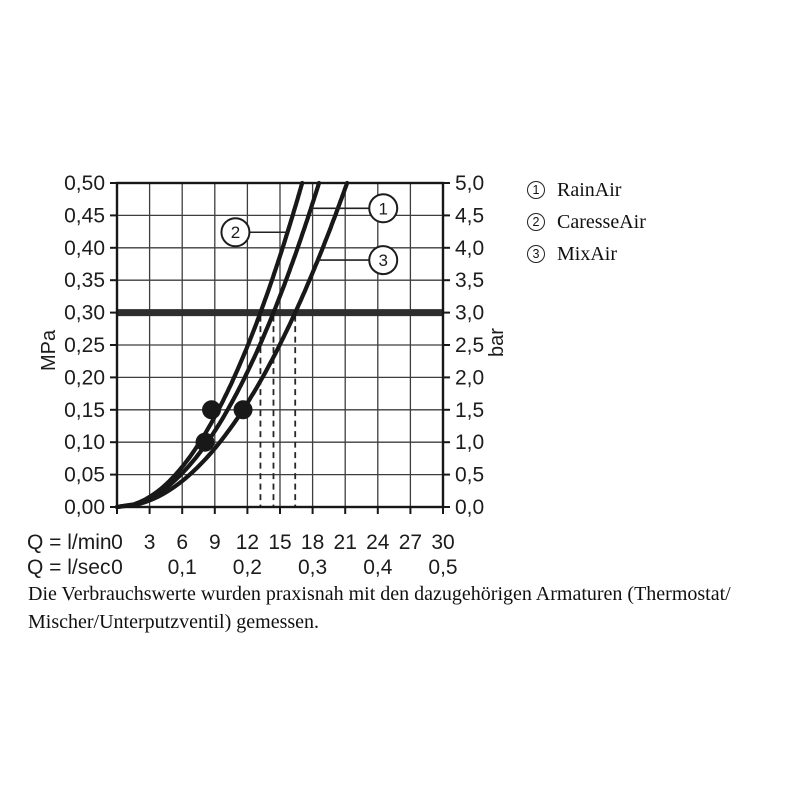 This screenshot has height=800, width=800. Describe the element at coordinates (469, 507) in the screenshot. I see `y-axis-right-tick-label: 0,0` at that location.